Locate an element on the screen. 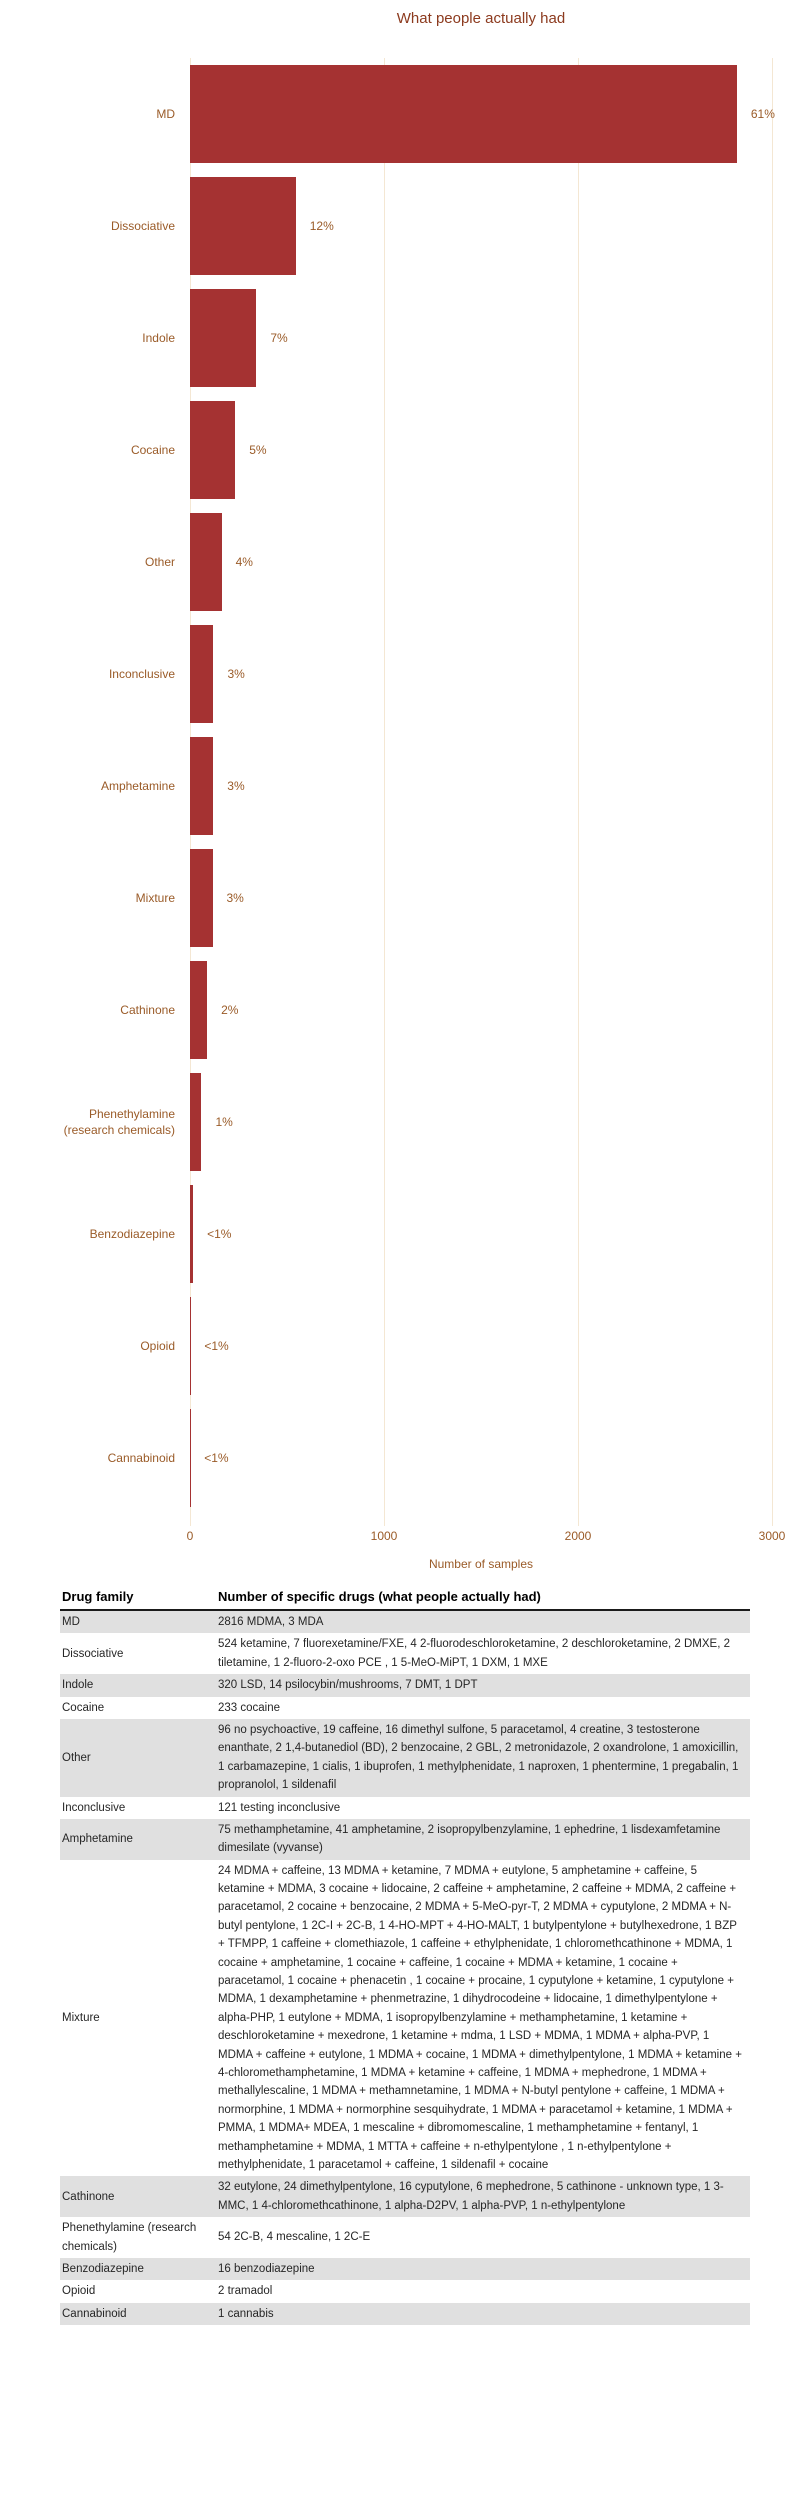 Image resolution: width=800 pixels, height=2500 pixels. cell-specific-drugs: 54 2C-B, 4 mescaline, 1 2C-E is located at coordinates (294, 2237).